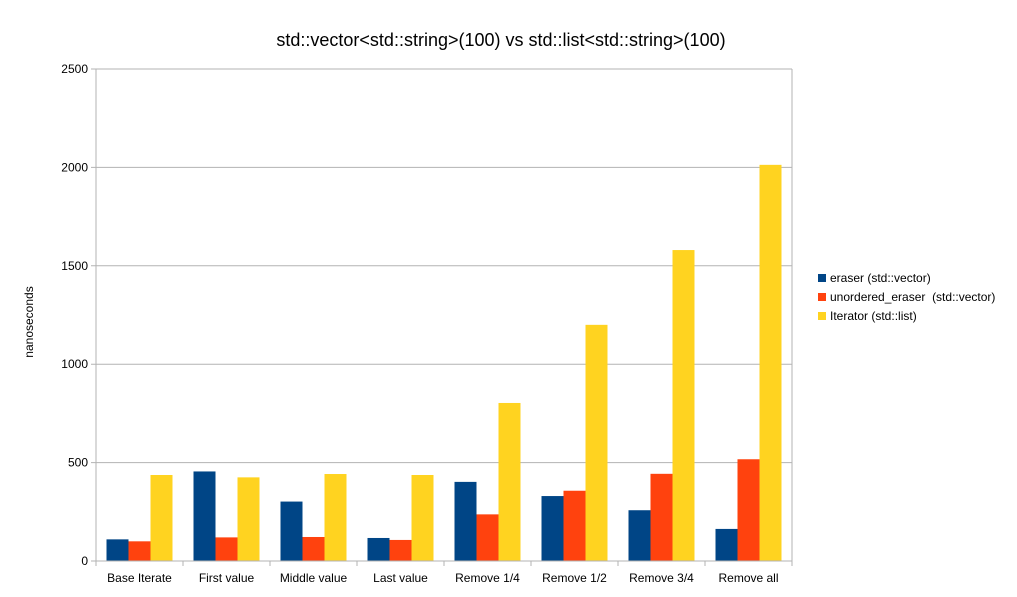 The image size is (1017, 597). I want to click on y-tick-label: 1000, so click(74, 364).